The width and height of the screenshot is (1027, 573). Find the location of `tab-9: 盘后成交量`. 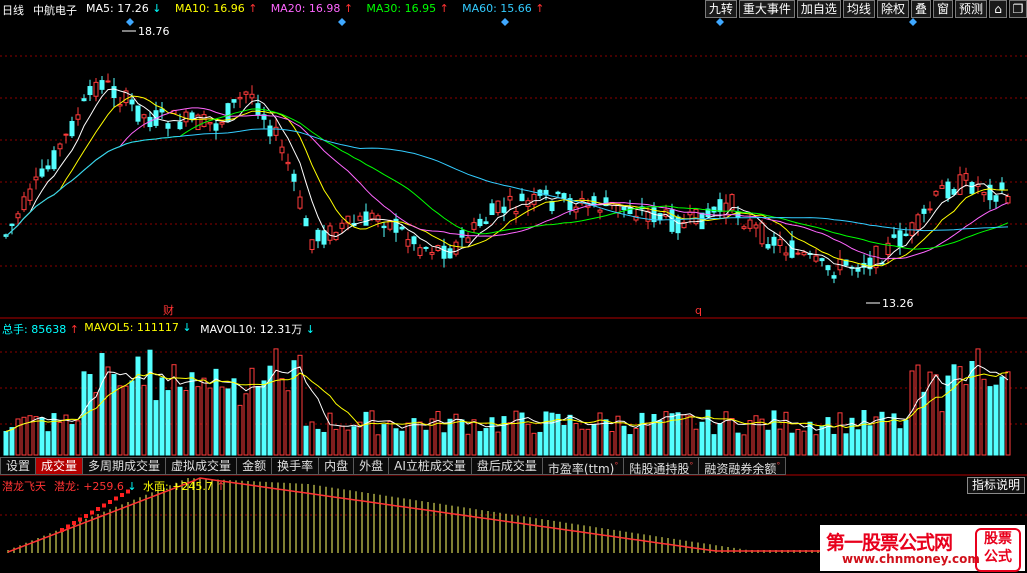

tab-9: 盘后成交量 is located at coordinates (507, 466).